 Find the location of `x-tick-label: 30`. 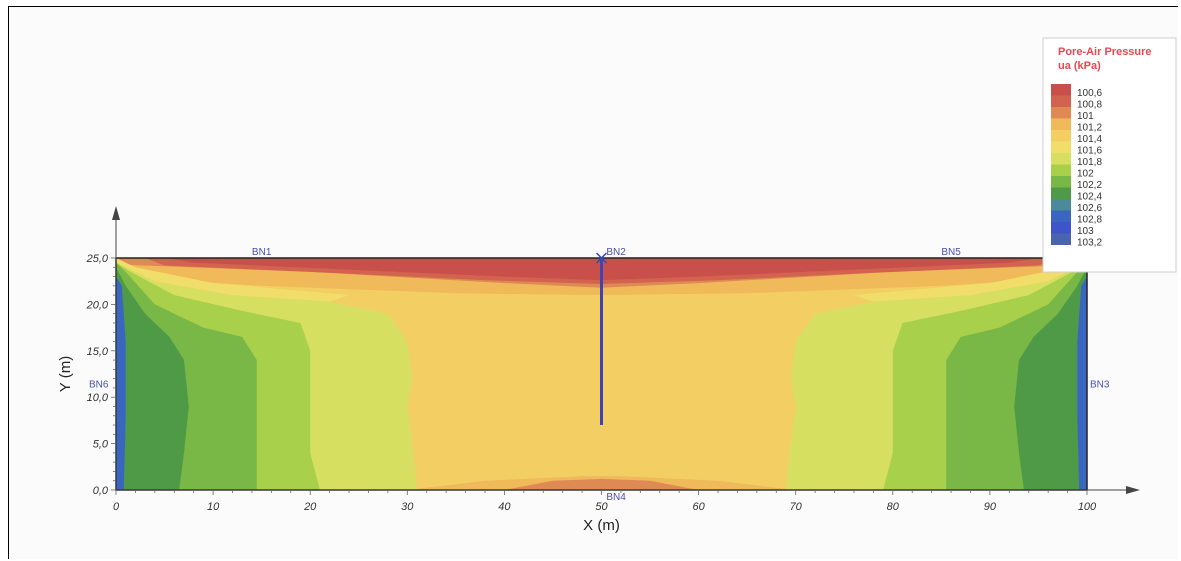

x-tick-label: 30 is located at coordinates (407, 507).